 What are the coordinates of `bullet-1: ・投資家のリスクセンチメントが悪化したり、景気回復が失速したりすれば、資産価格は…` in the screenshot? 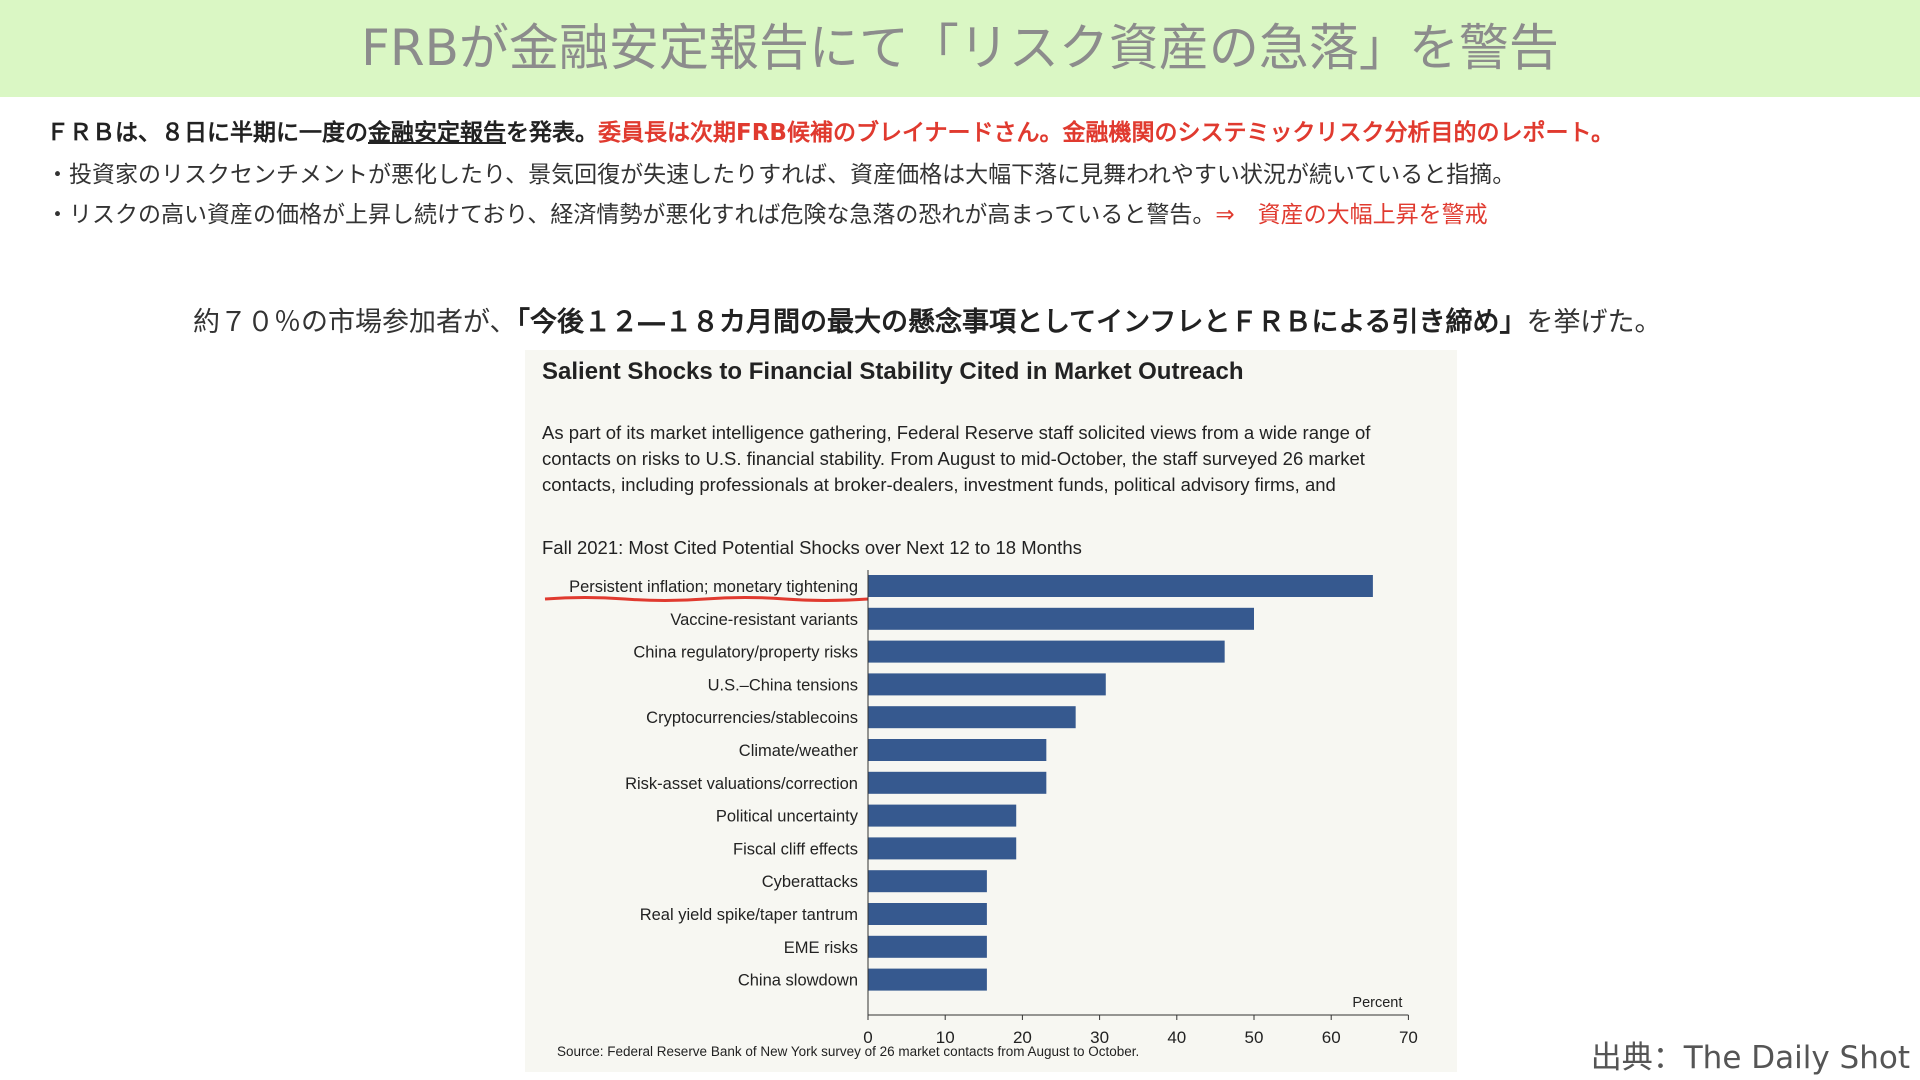 It's located at (780, 172).